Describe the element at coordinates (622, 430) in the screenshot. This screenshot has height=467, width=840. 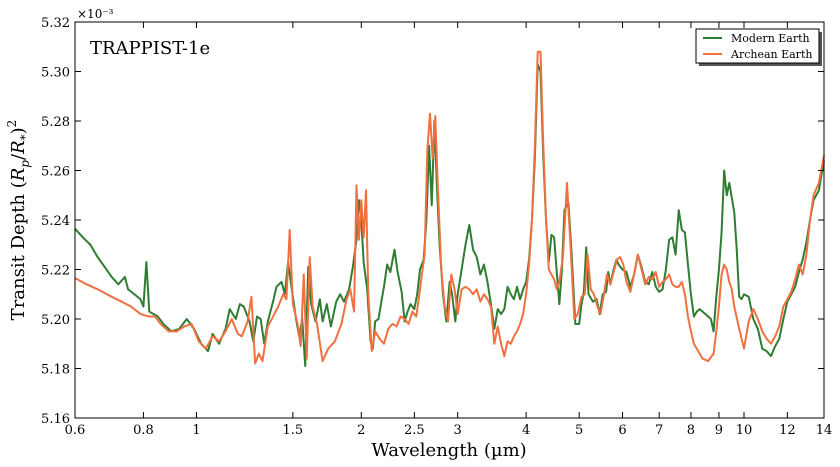
I see `x-tick-label: 6` at that location.